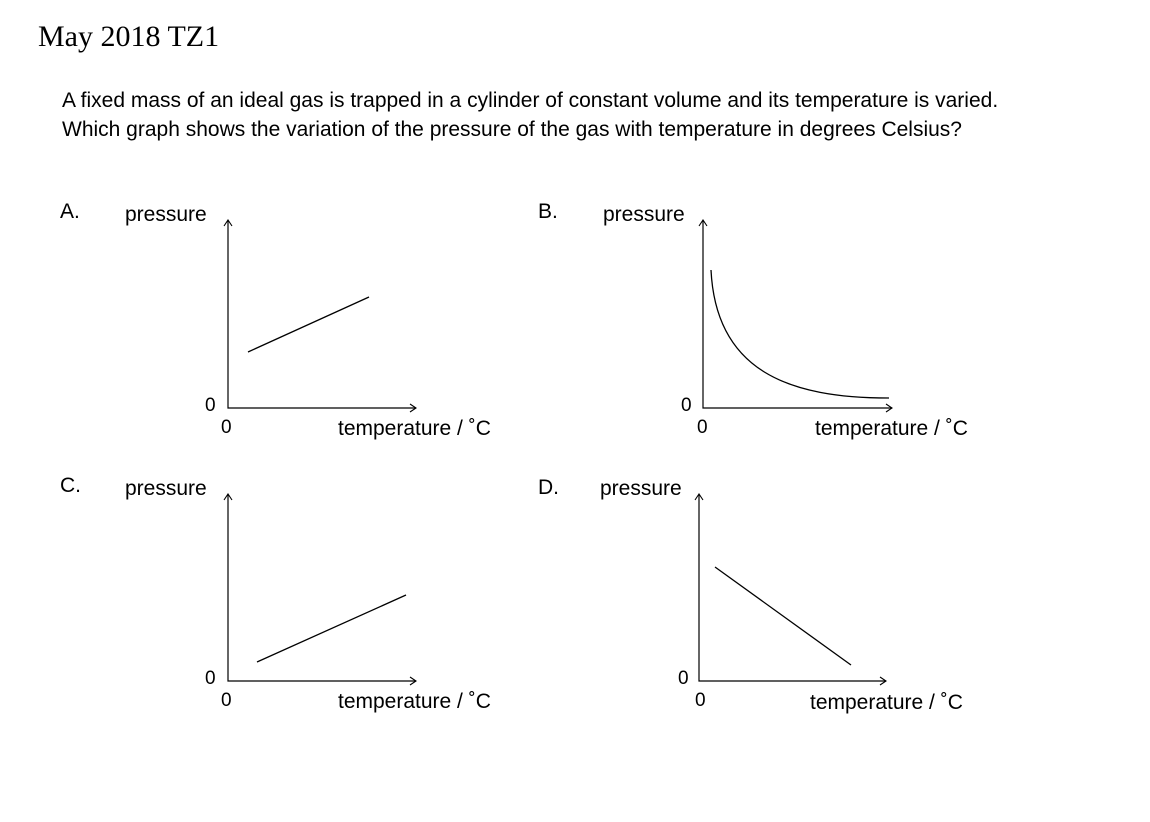 The height and width of the screenshot is (822, 1150). I want to click on option-c: C. pressure 0 0 temperature / ˚C, so click(275, 593).